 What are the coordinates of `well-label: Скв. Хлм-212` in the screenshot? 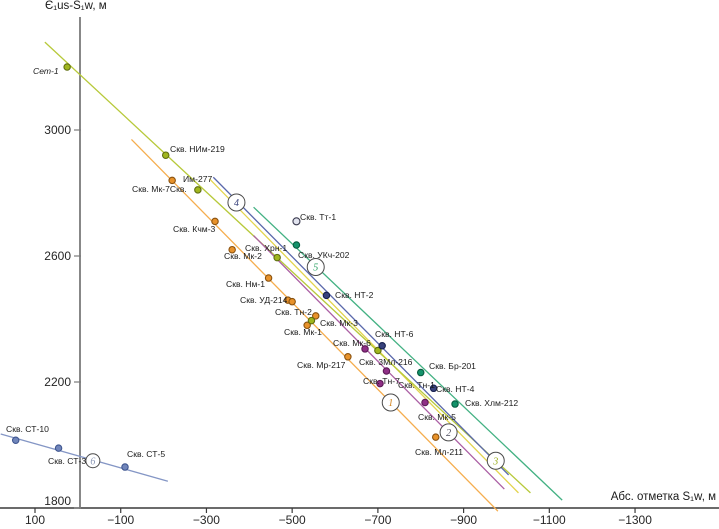 It's located at (491, 403).